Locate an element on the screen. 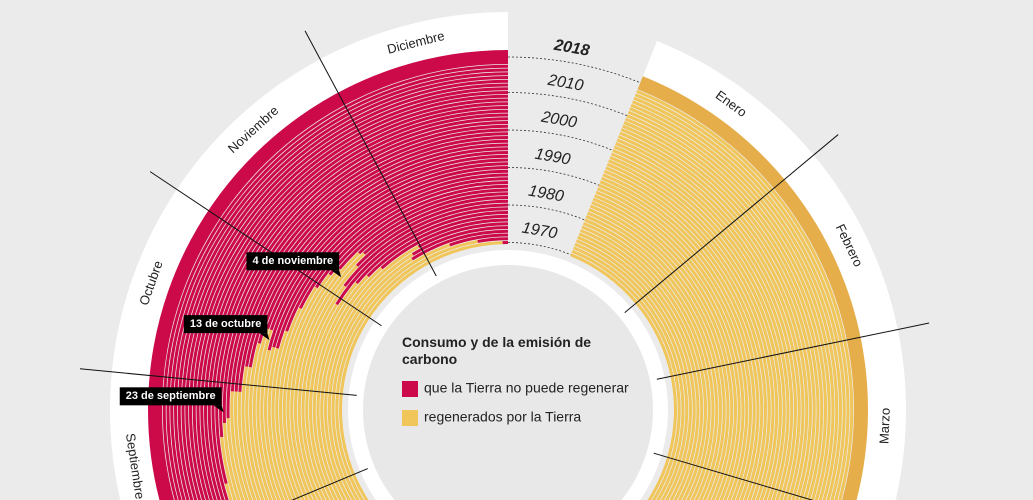  year-label: 2010 is located at coordinates (565, 83).